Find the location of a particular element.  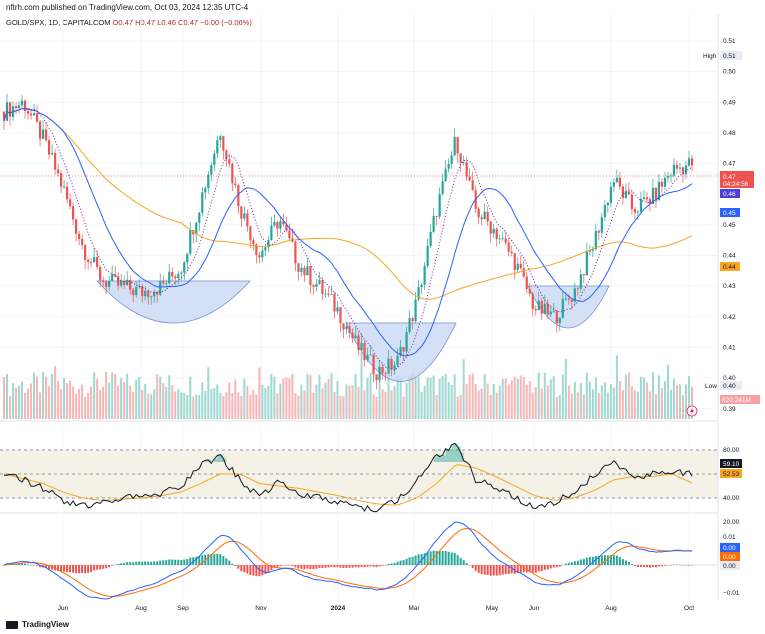

time-tick-label: Sep is located at coordinates (183, 608).